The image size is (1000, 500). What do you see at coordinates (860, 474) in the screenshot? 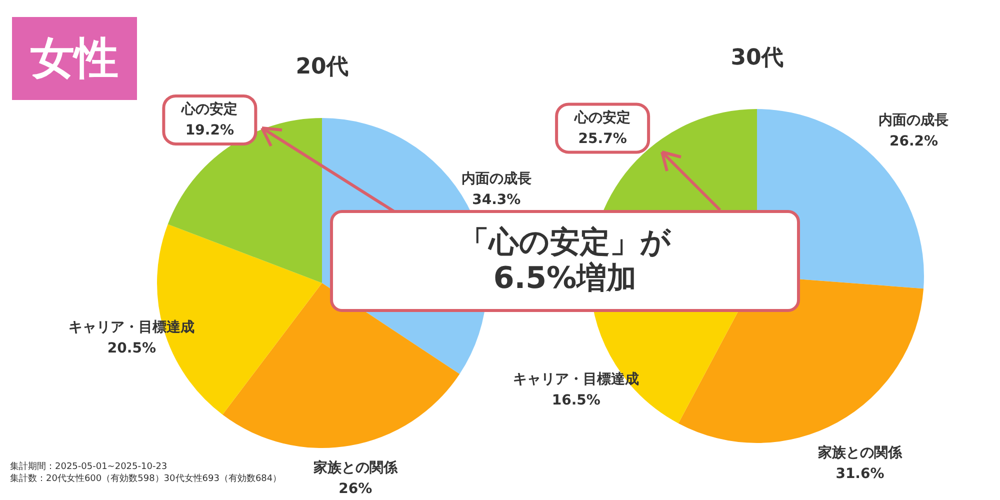
I see `data-label: 31.6%` at bounding box center [860, 474].